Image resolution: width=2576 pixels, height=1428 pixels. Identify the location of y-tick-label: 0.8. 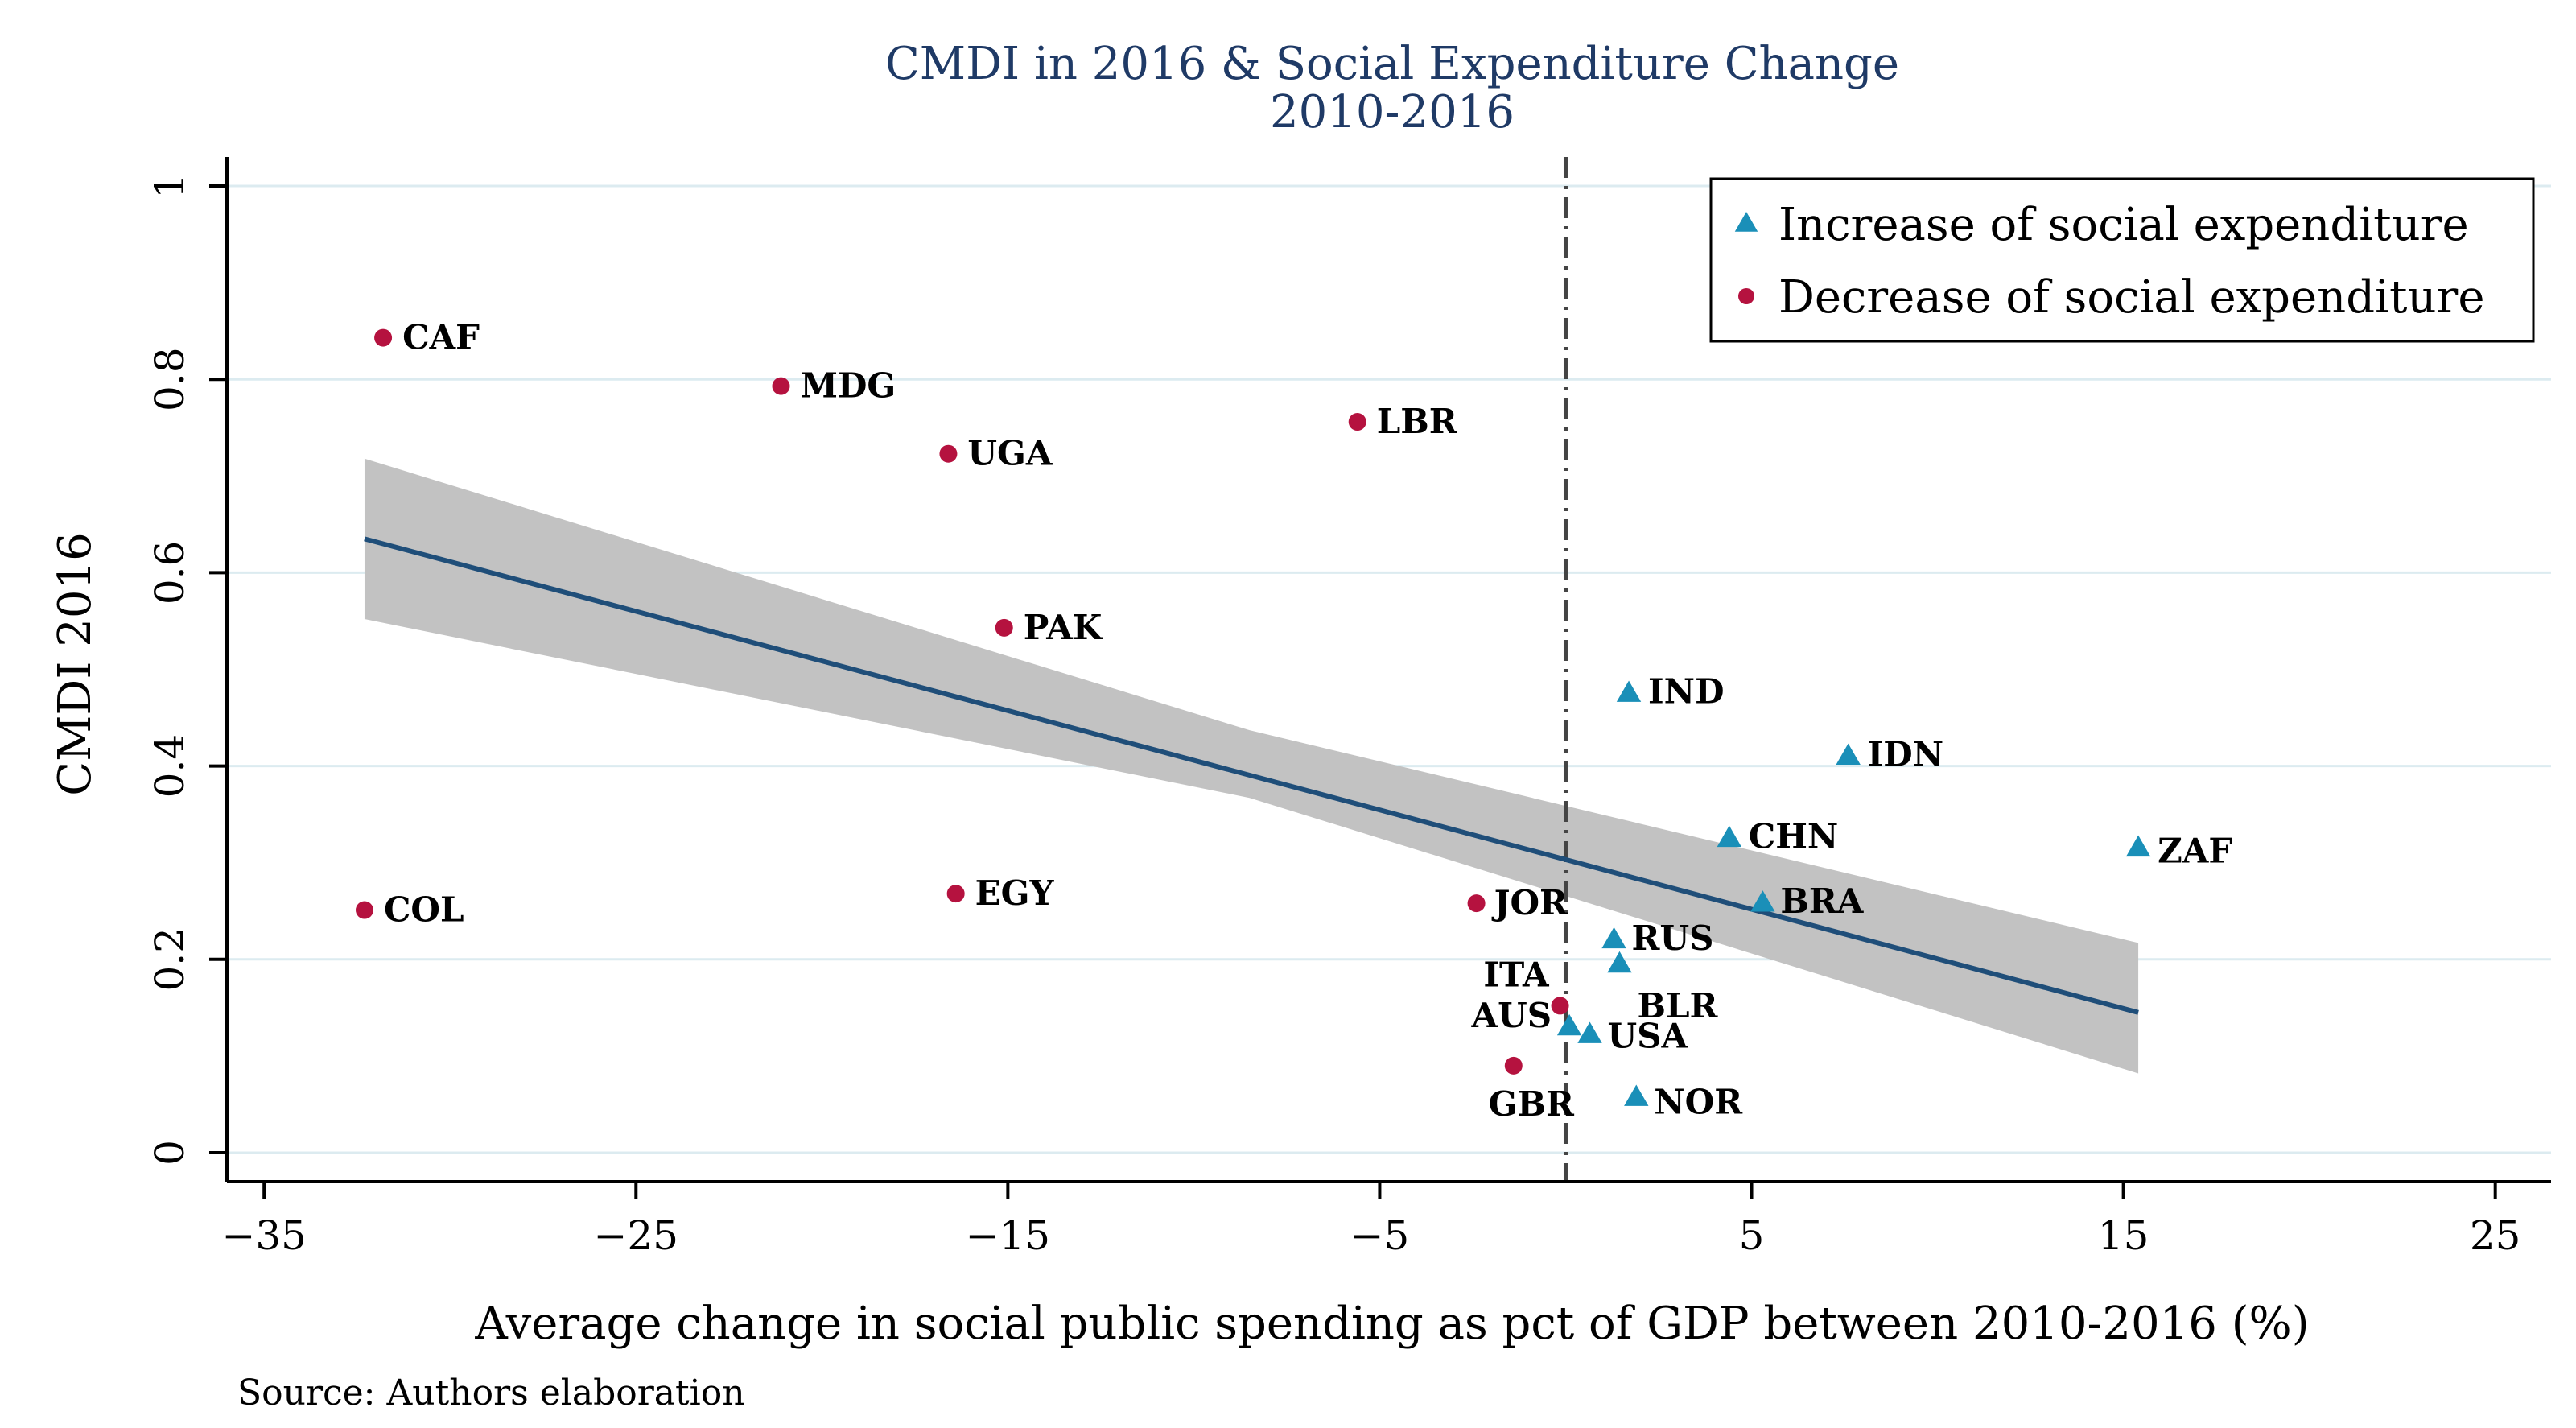
(169, 379).